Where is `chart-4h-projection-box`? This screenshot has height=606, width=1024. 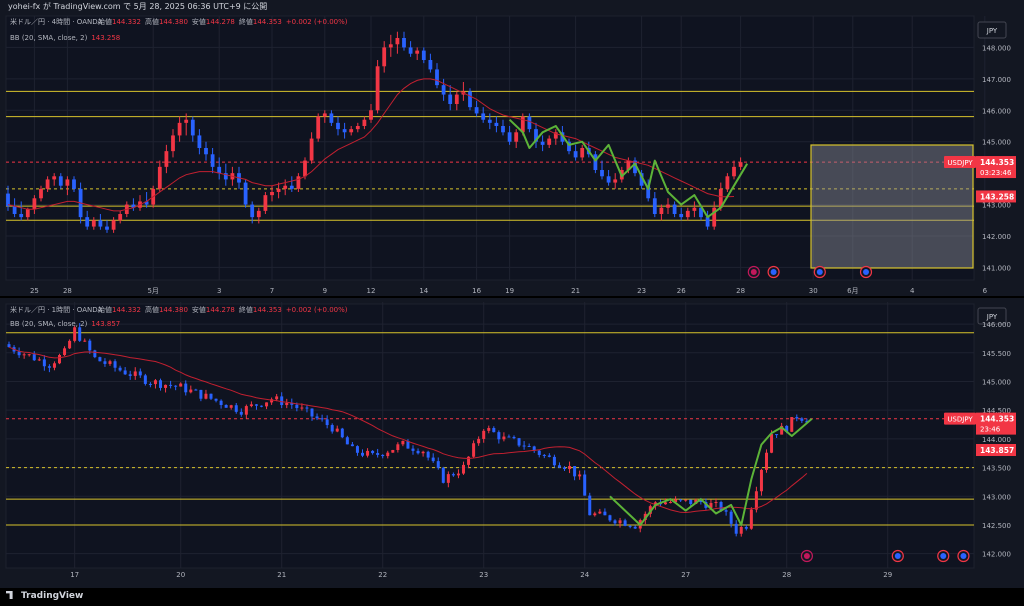 chart-4h-projection-box is located at coordinates (892, 206).